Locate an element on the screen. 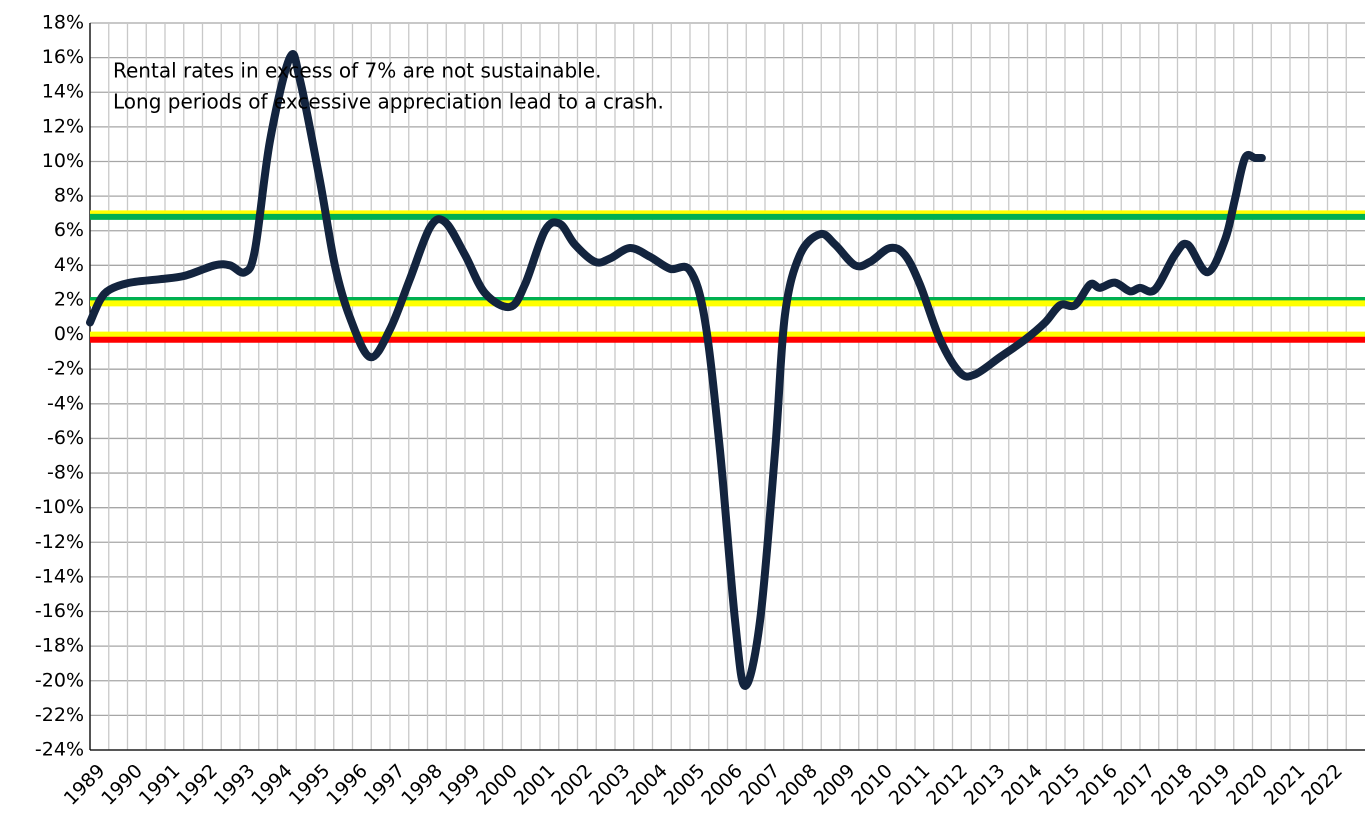 The height and width of the screenshot is (828, 1371). x-tick-label: 1995 is located at coordinates (310, 785).